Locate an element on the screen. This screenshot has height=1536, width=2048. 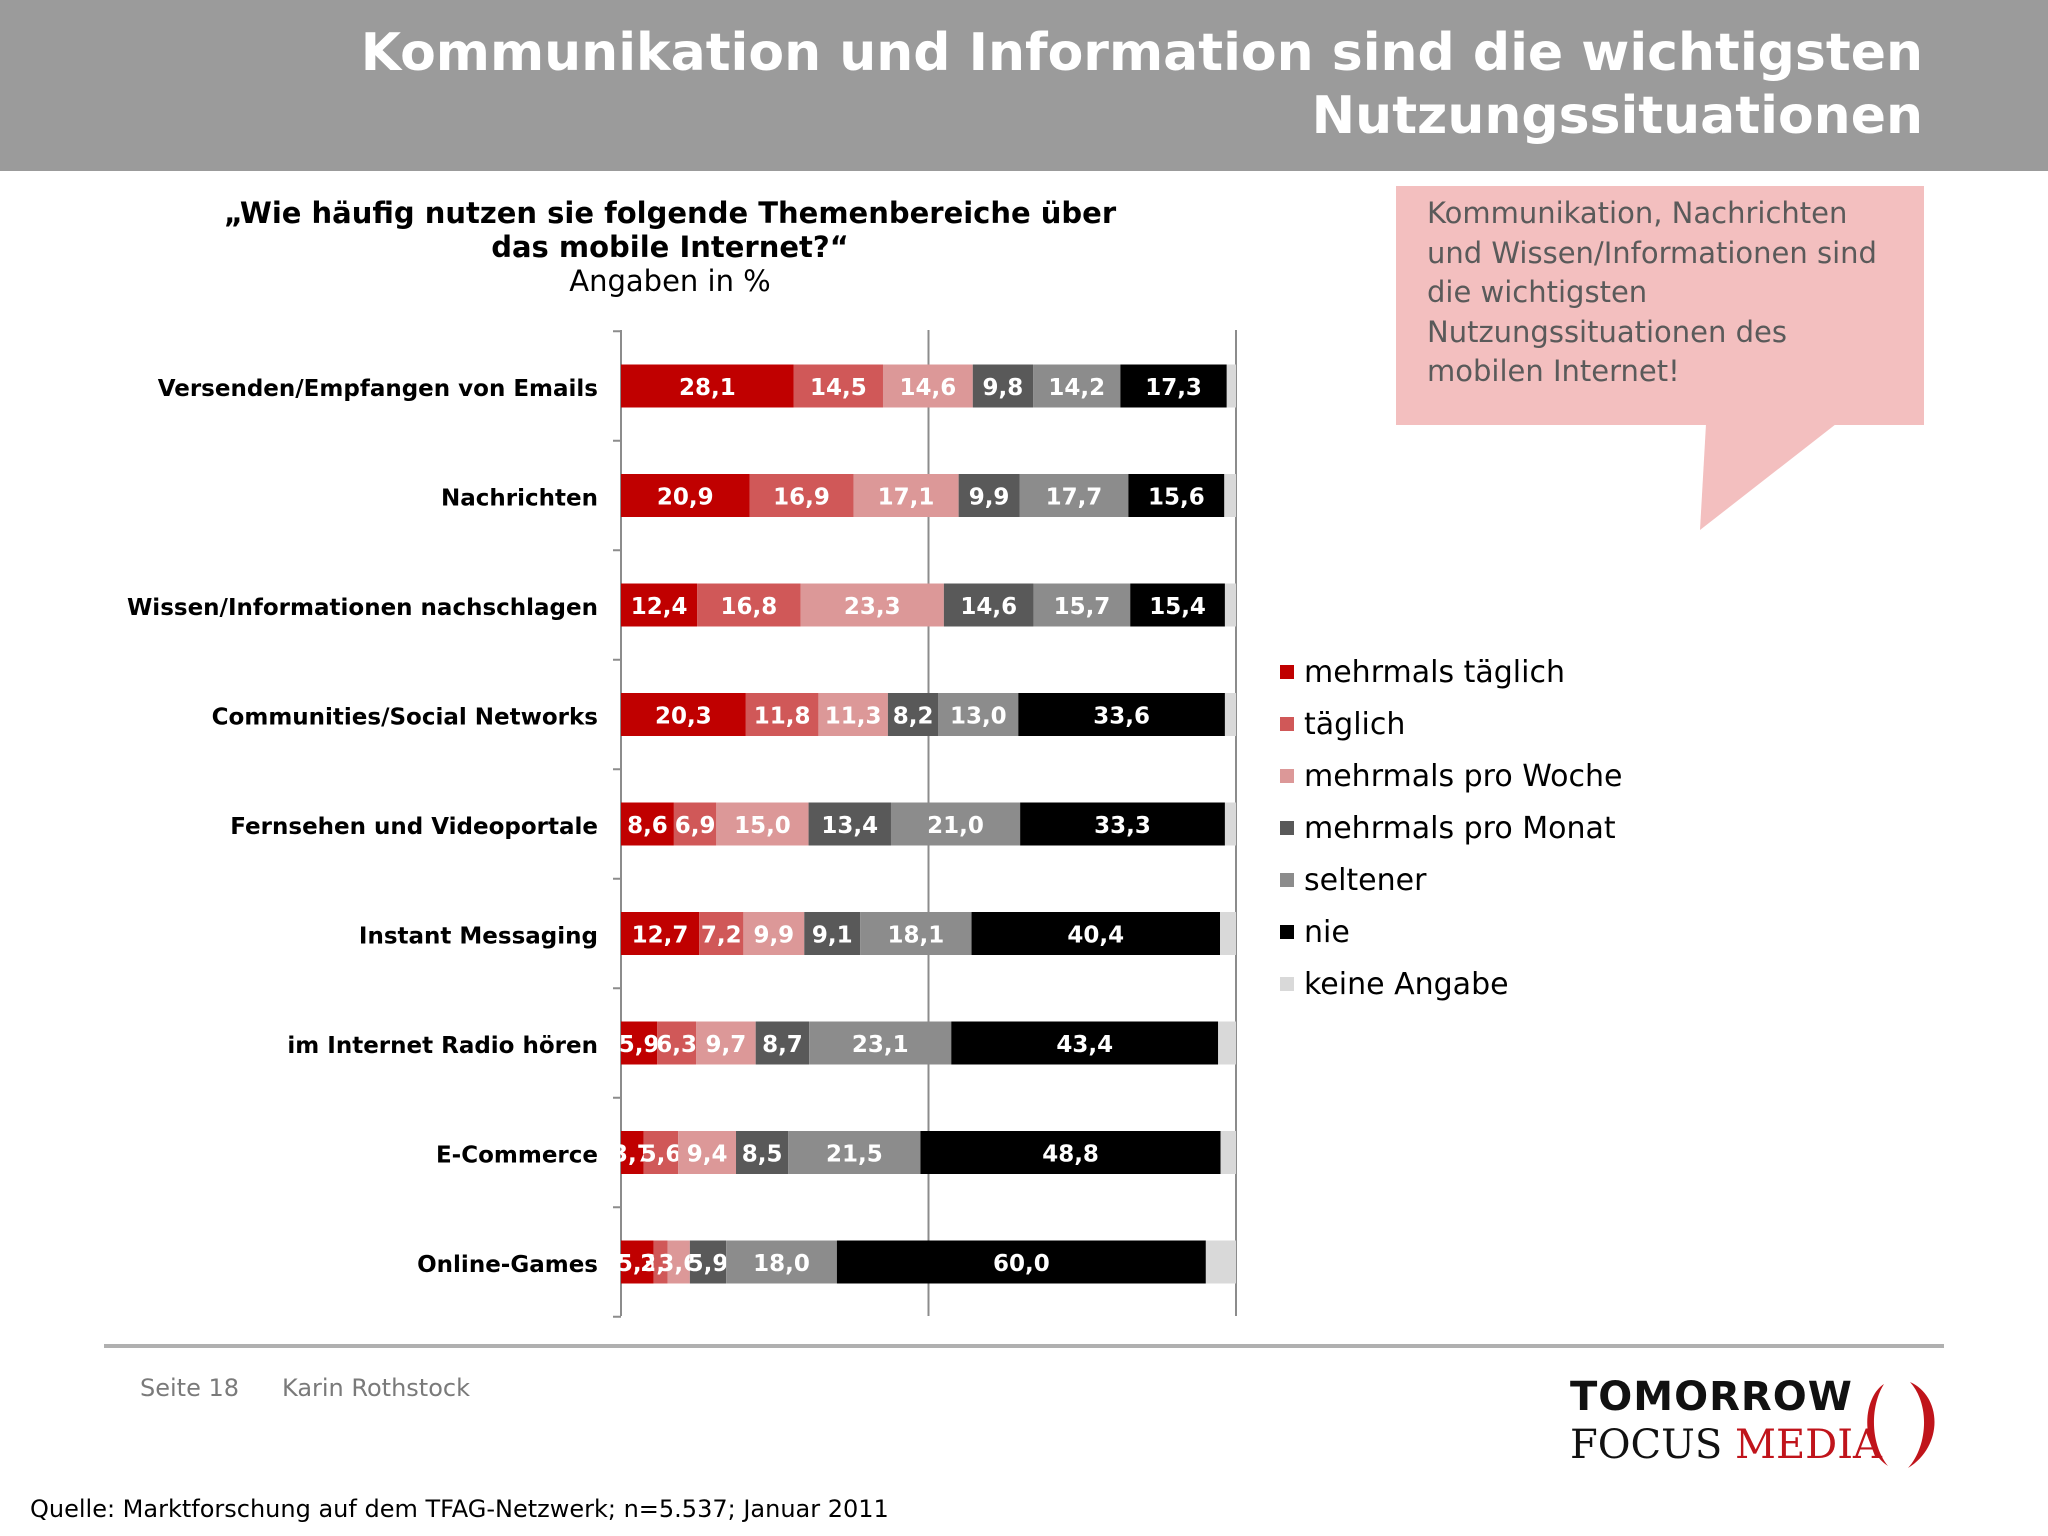
logo-media: MEDIA is located at coordinates (1808, 1445).